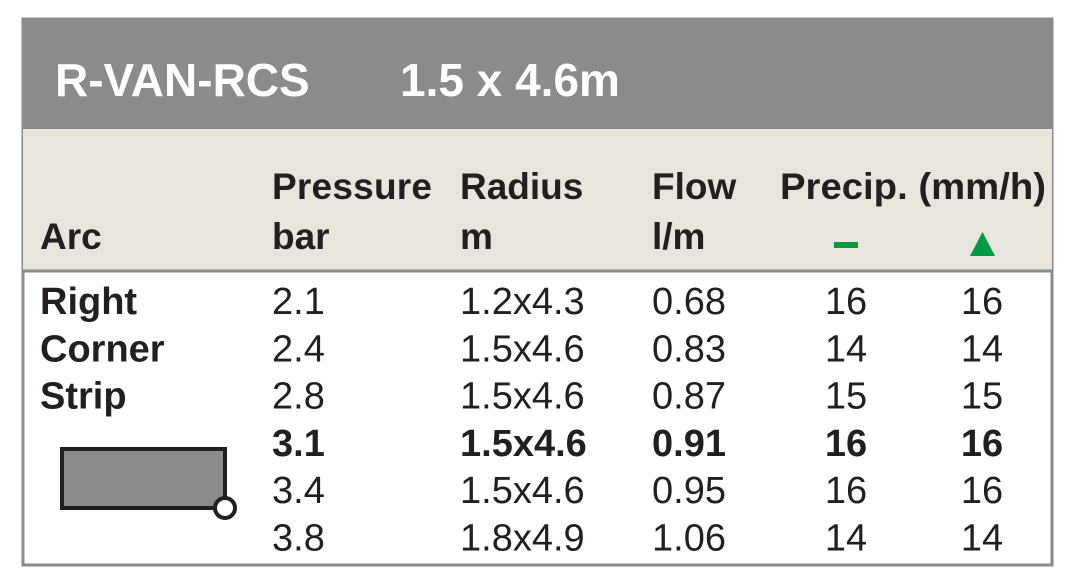  I want to click on col-flow: Flow, so click(694, 186).